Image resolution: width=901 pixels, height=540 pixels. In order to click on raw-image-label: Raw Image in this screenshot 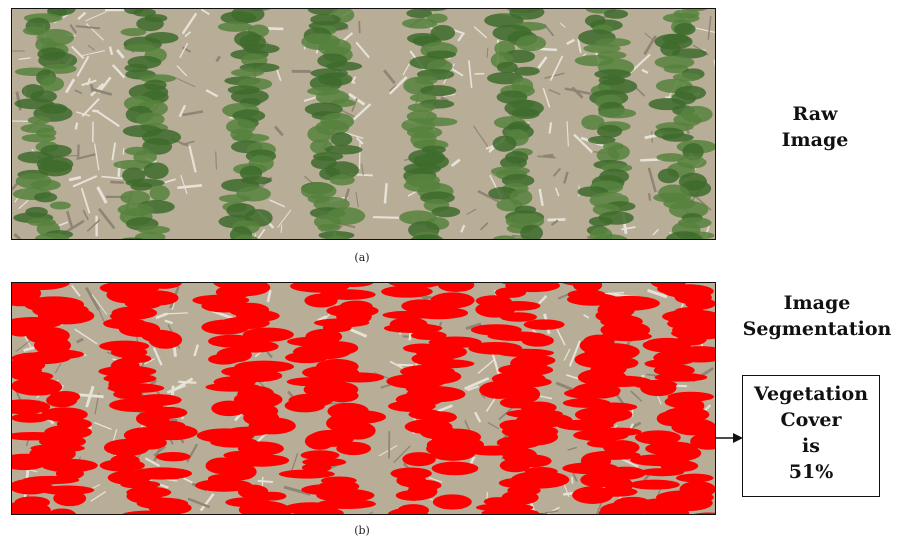, I will do `click(815, 127)`.